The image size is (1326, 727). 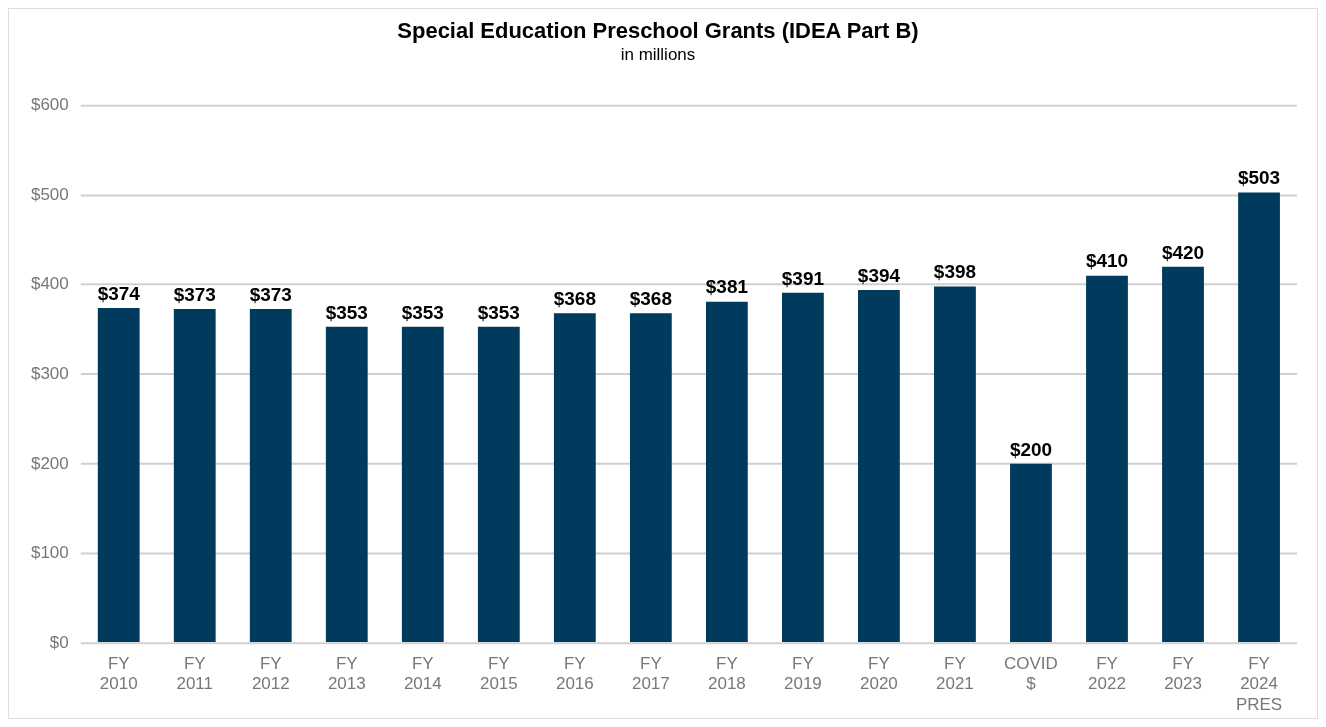 What do you see at coordinates (49, 284) in the screenshot?
I see `y-tick-label: $400` at bounding box center [49, 284].